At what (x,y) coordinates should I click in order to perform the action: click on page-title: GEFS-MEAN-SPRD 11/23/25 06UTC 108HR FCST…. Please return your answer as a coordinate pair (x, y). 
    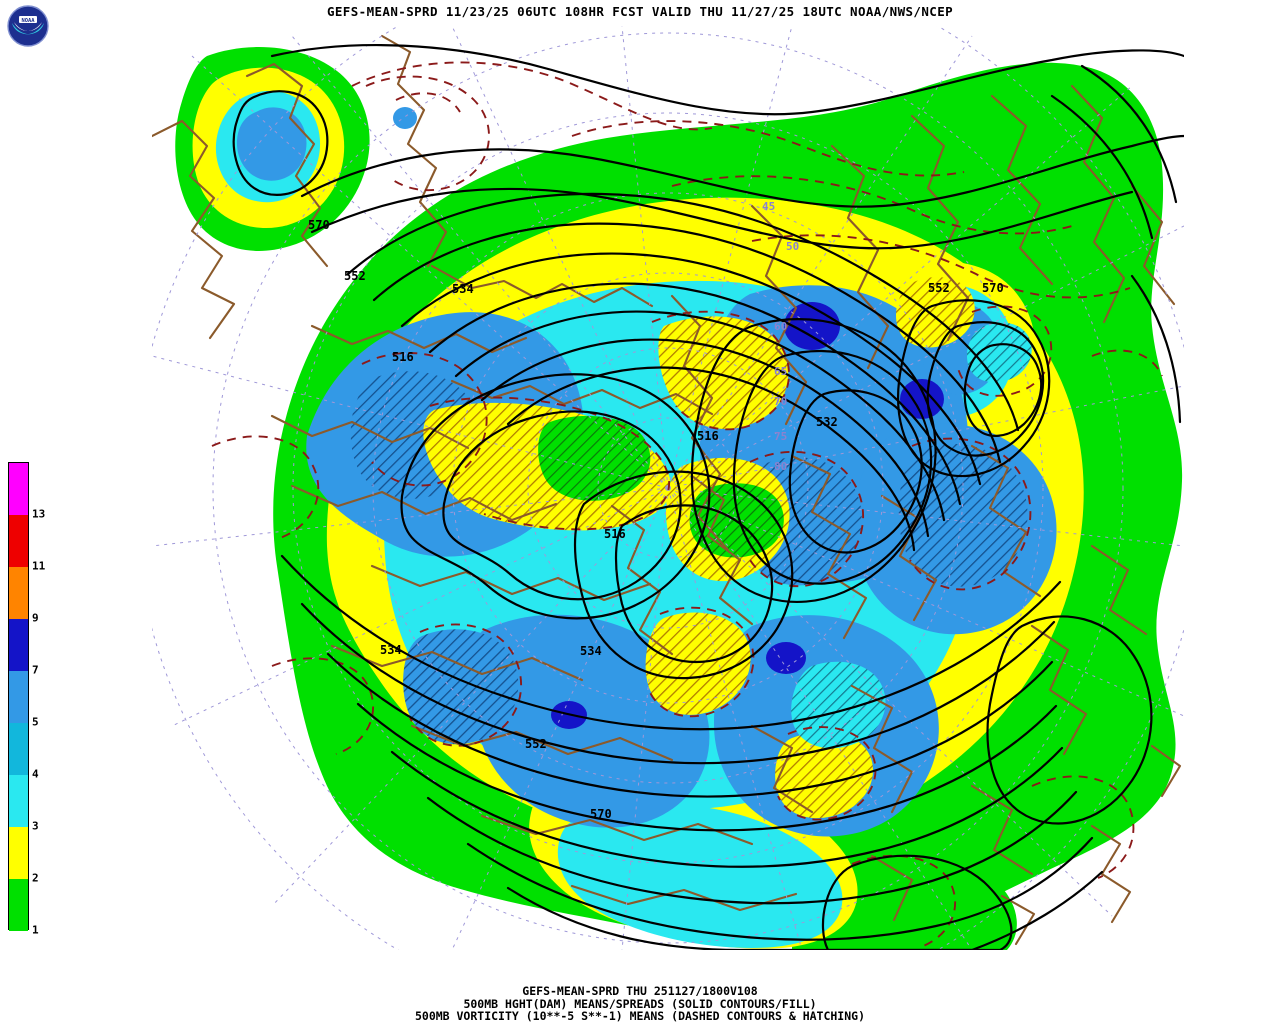
    Looking at the image, I should click on (640, 11).